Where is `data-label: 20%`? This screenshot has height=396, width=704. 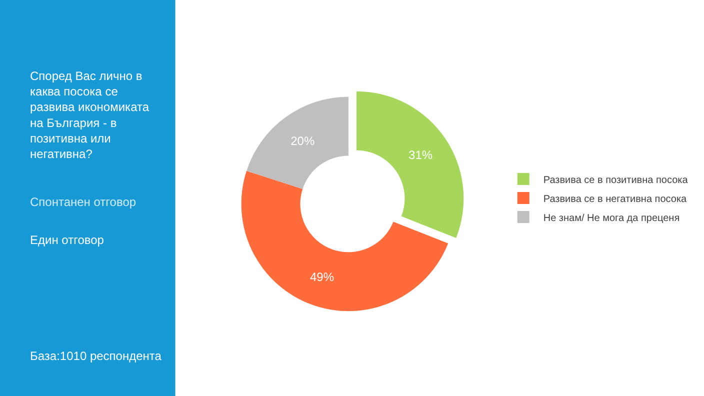
data-label: 20% is located at coordinates (302, 141).